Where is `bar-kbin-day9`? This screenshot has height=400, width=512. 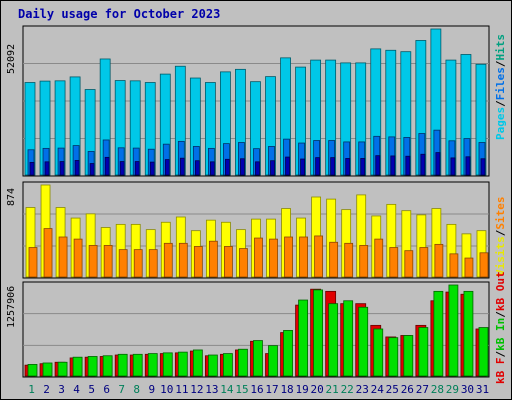 bar-kbin-day9 is located at coordinates (152, 365).